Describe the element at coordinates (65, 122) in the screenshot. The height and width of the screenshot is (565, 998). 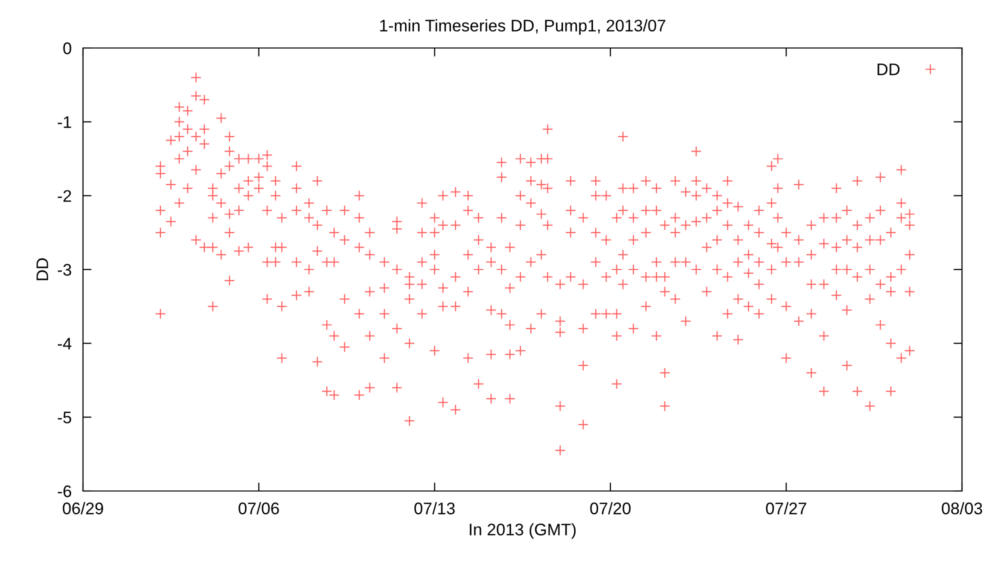
I see `y-tick-label: -1` at that location.